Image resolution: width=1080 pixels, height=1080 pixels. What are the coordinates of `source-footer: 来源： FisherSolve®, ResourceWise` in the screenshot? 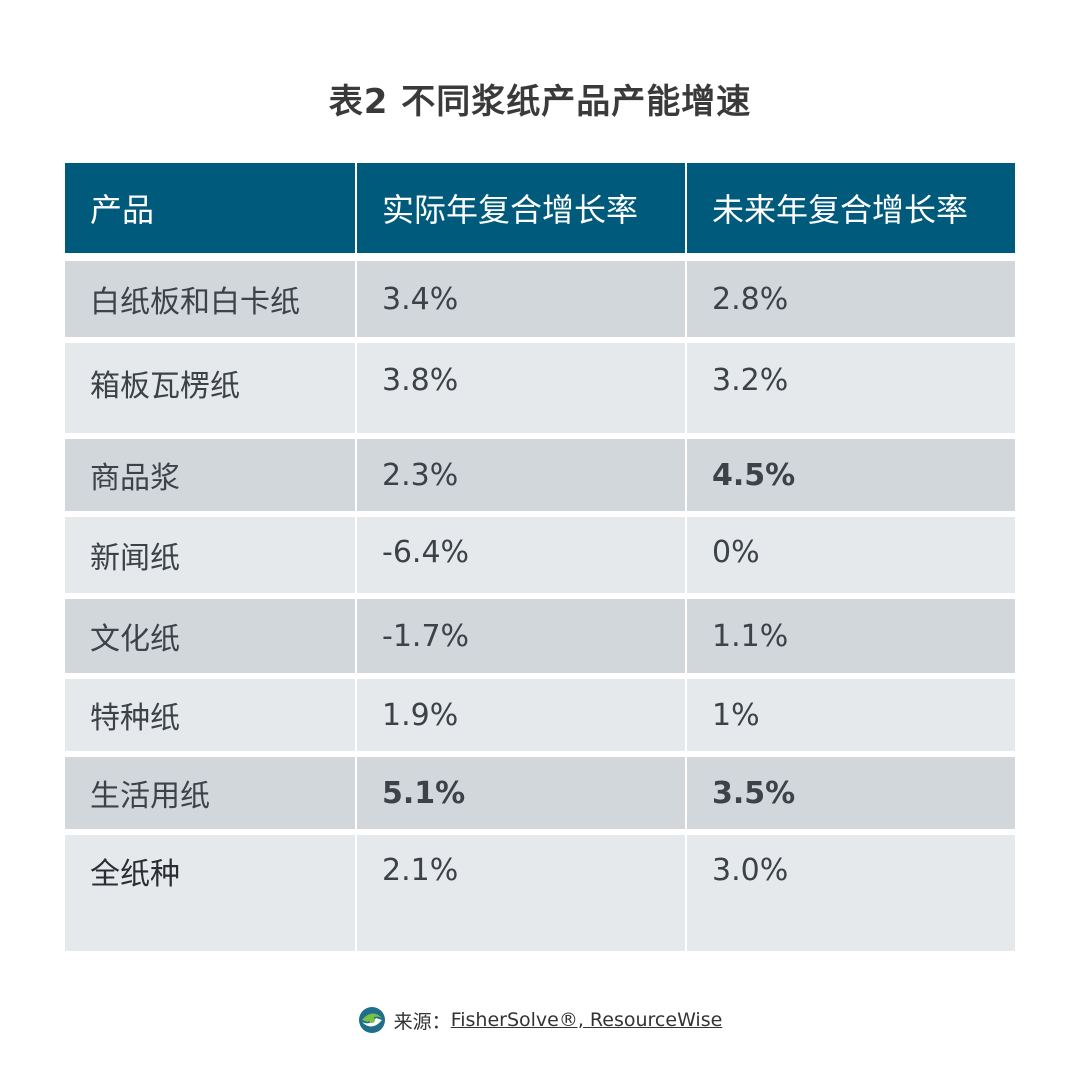 It's located at (540, 1020).